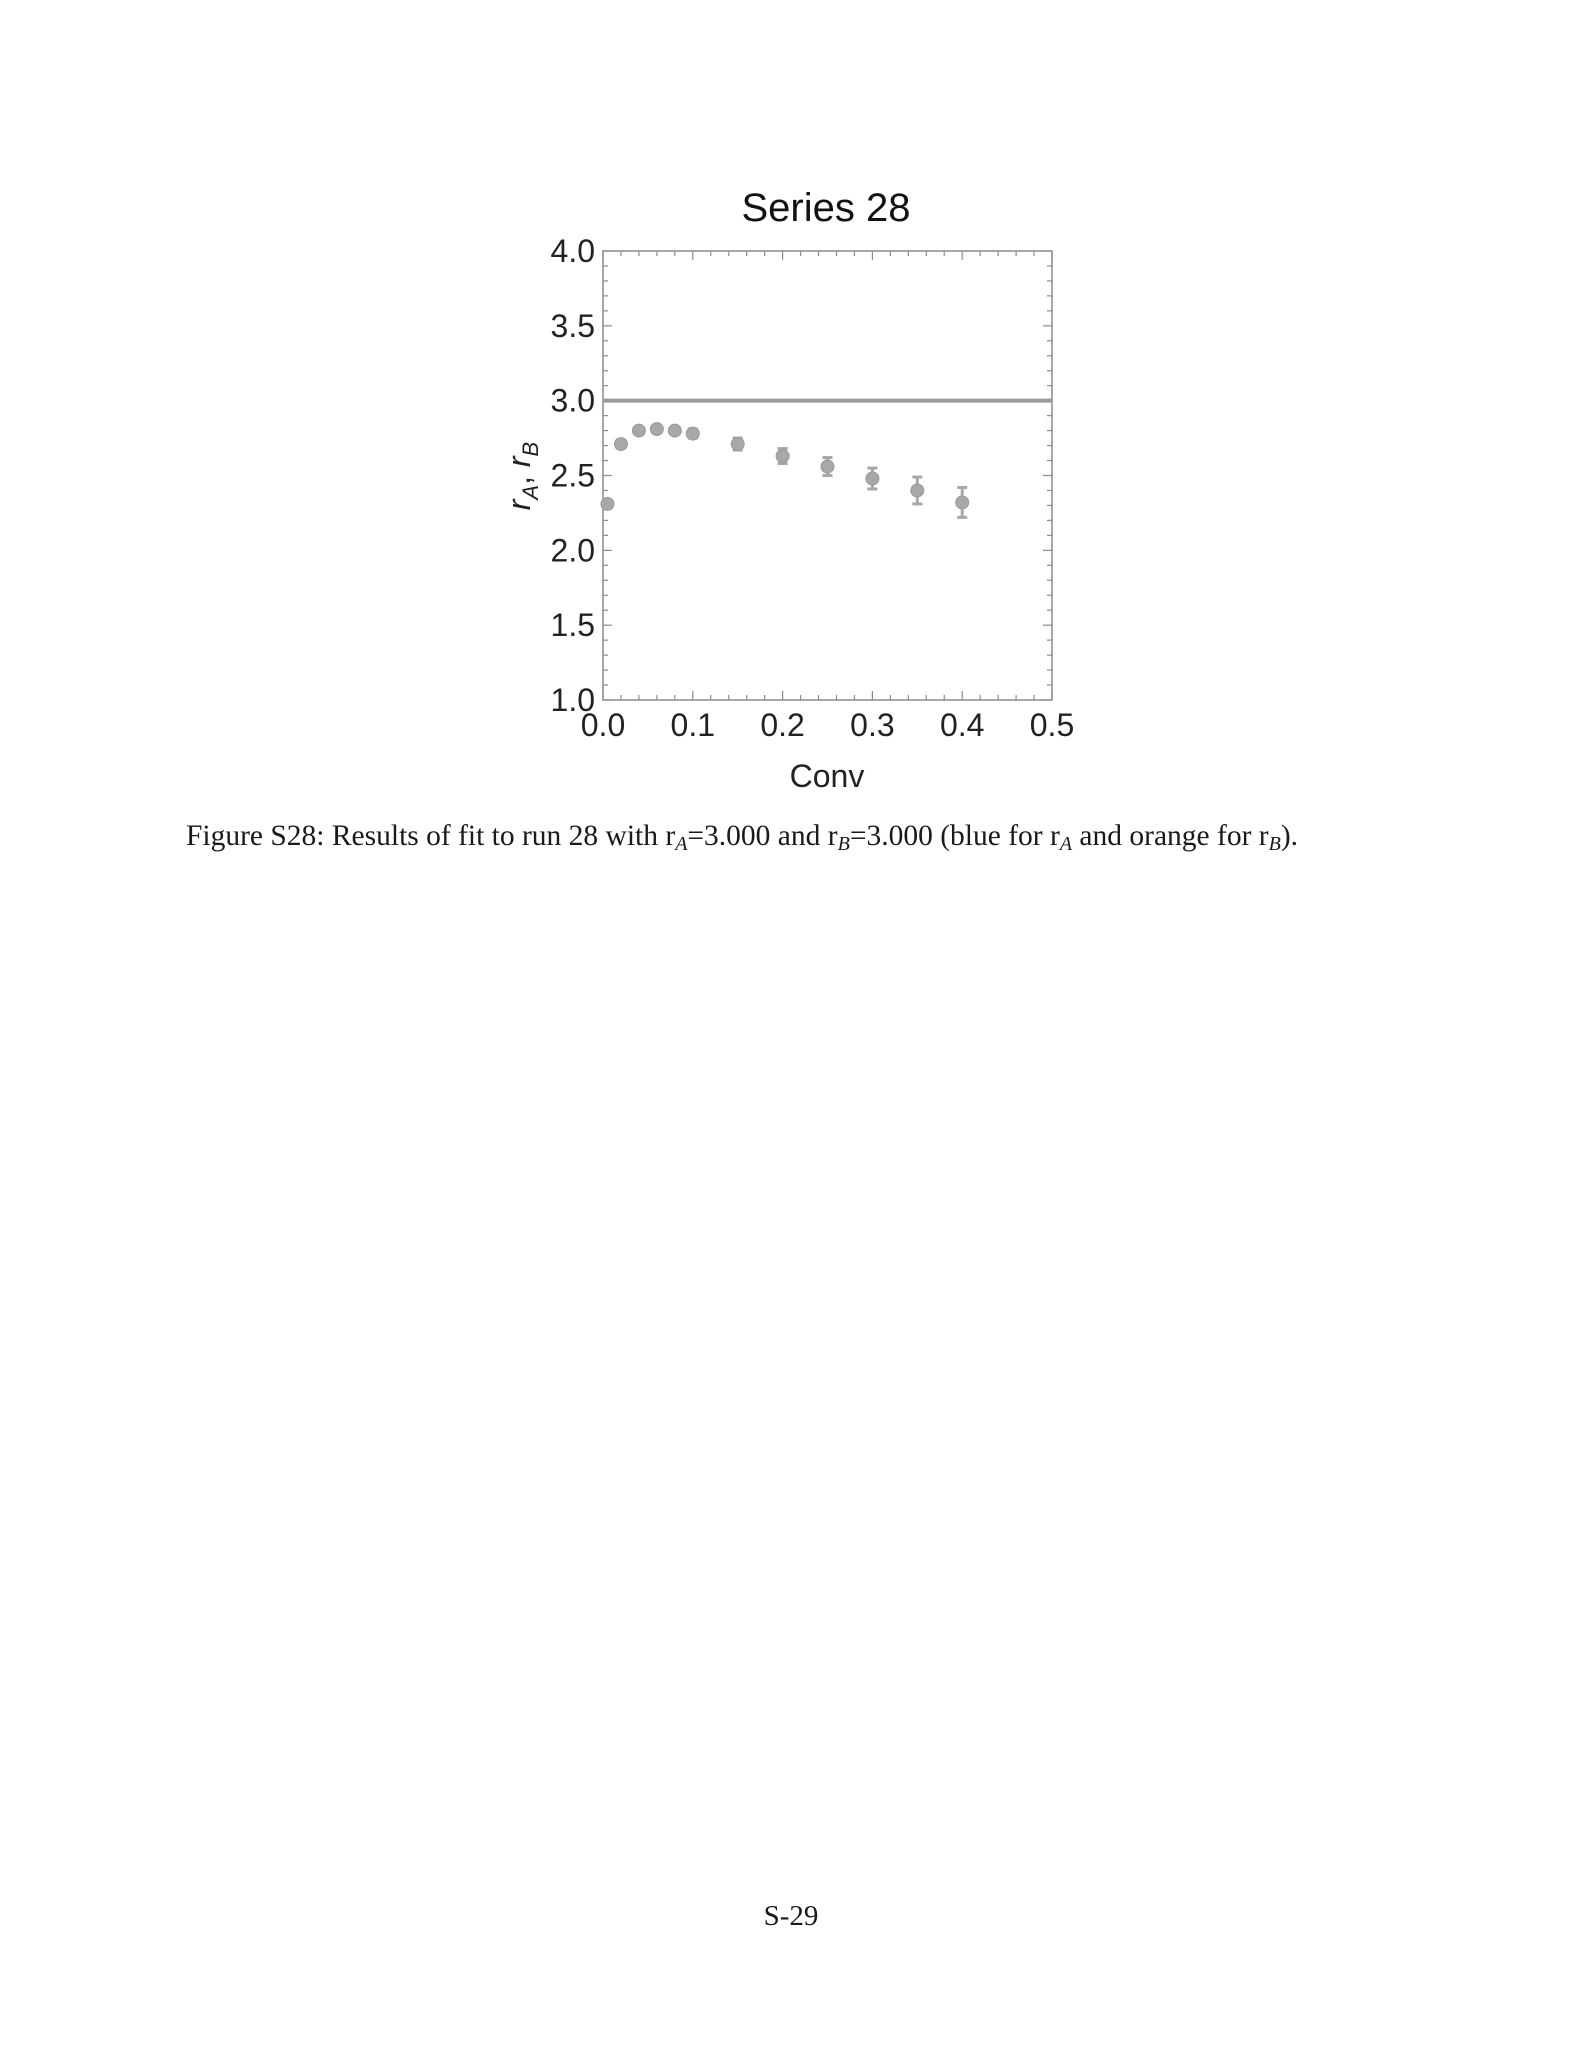 The image size is (1582, 2048). What do you see at coordinates (1066, 844) in the screenshot?
I see `caption-sub-a2: A` at bounding box center [1066, 844].